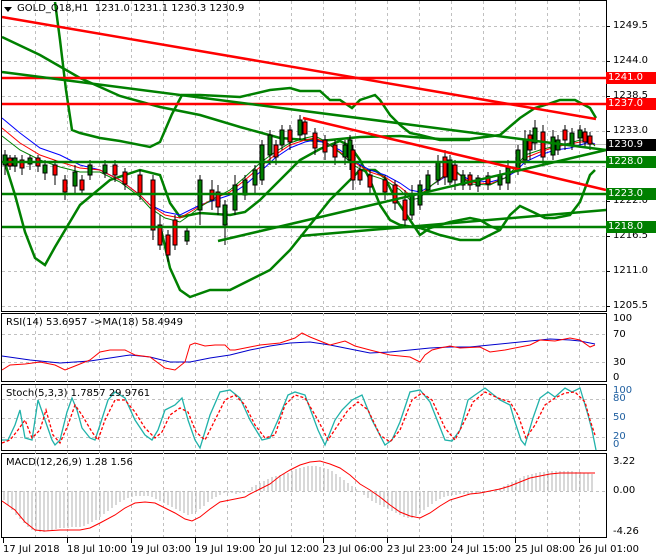 This screenshot has width=660, height=560. Describe the element at coordinates (623, 390) in the screenshot. I see `stoch-tick: 100` at that location.